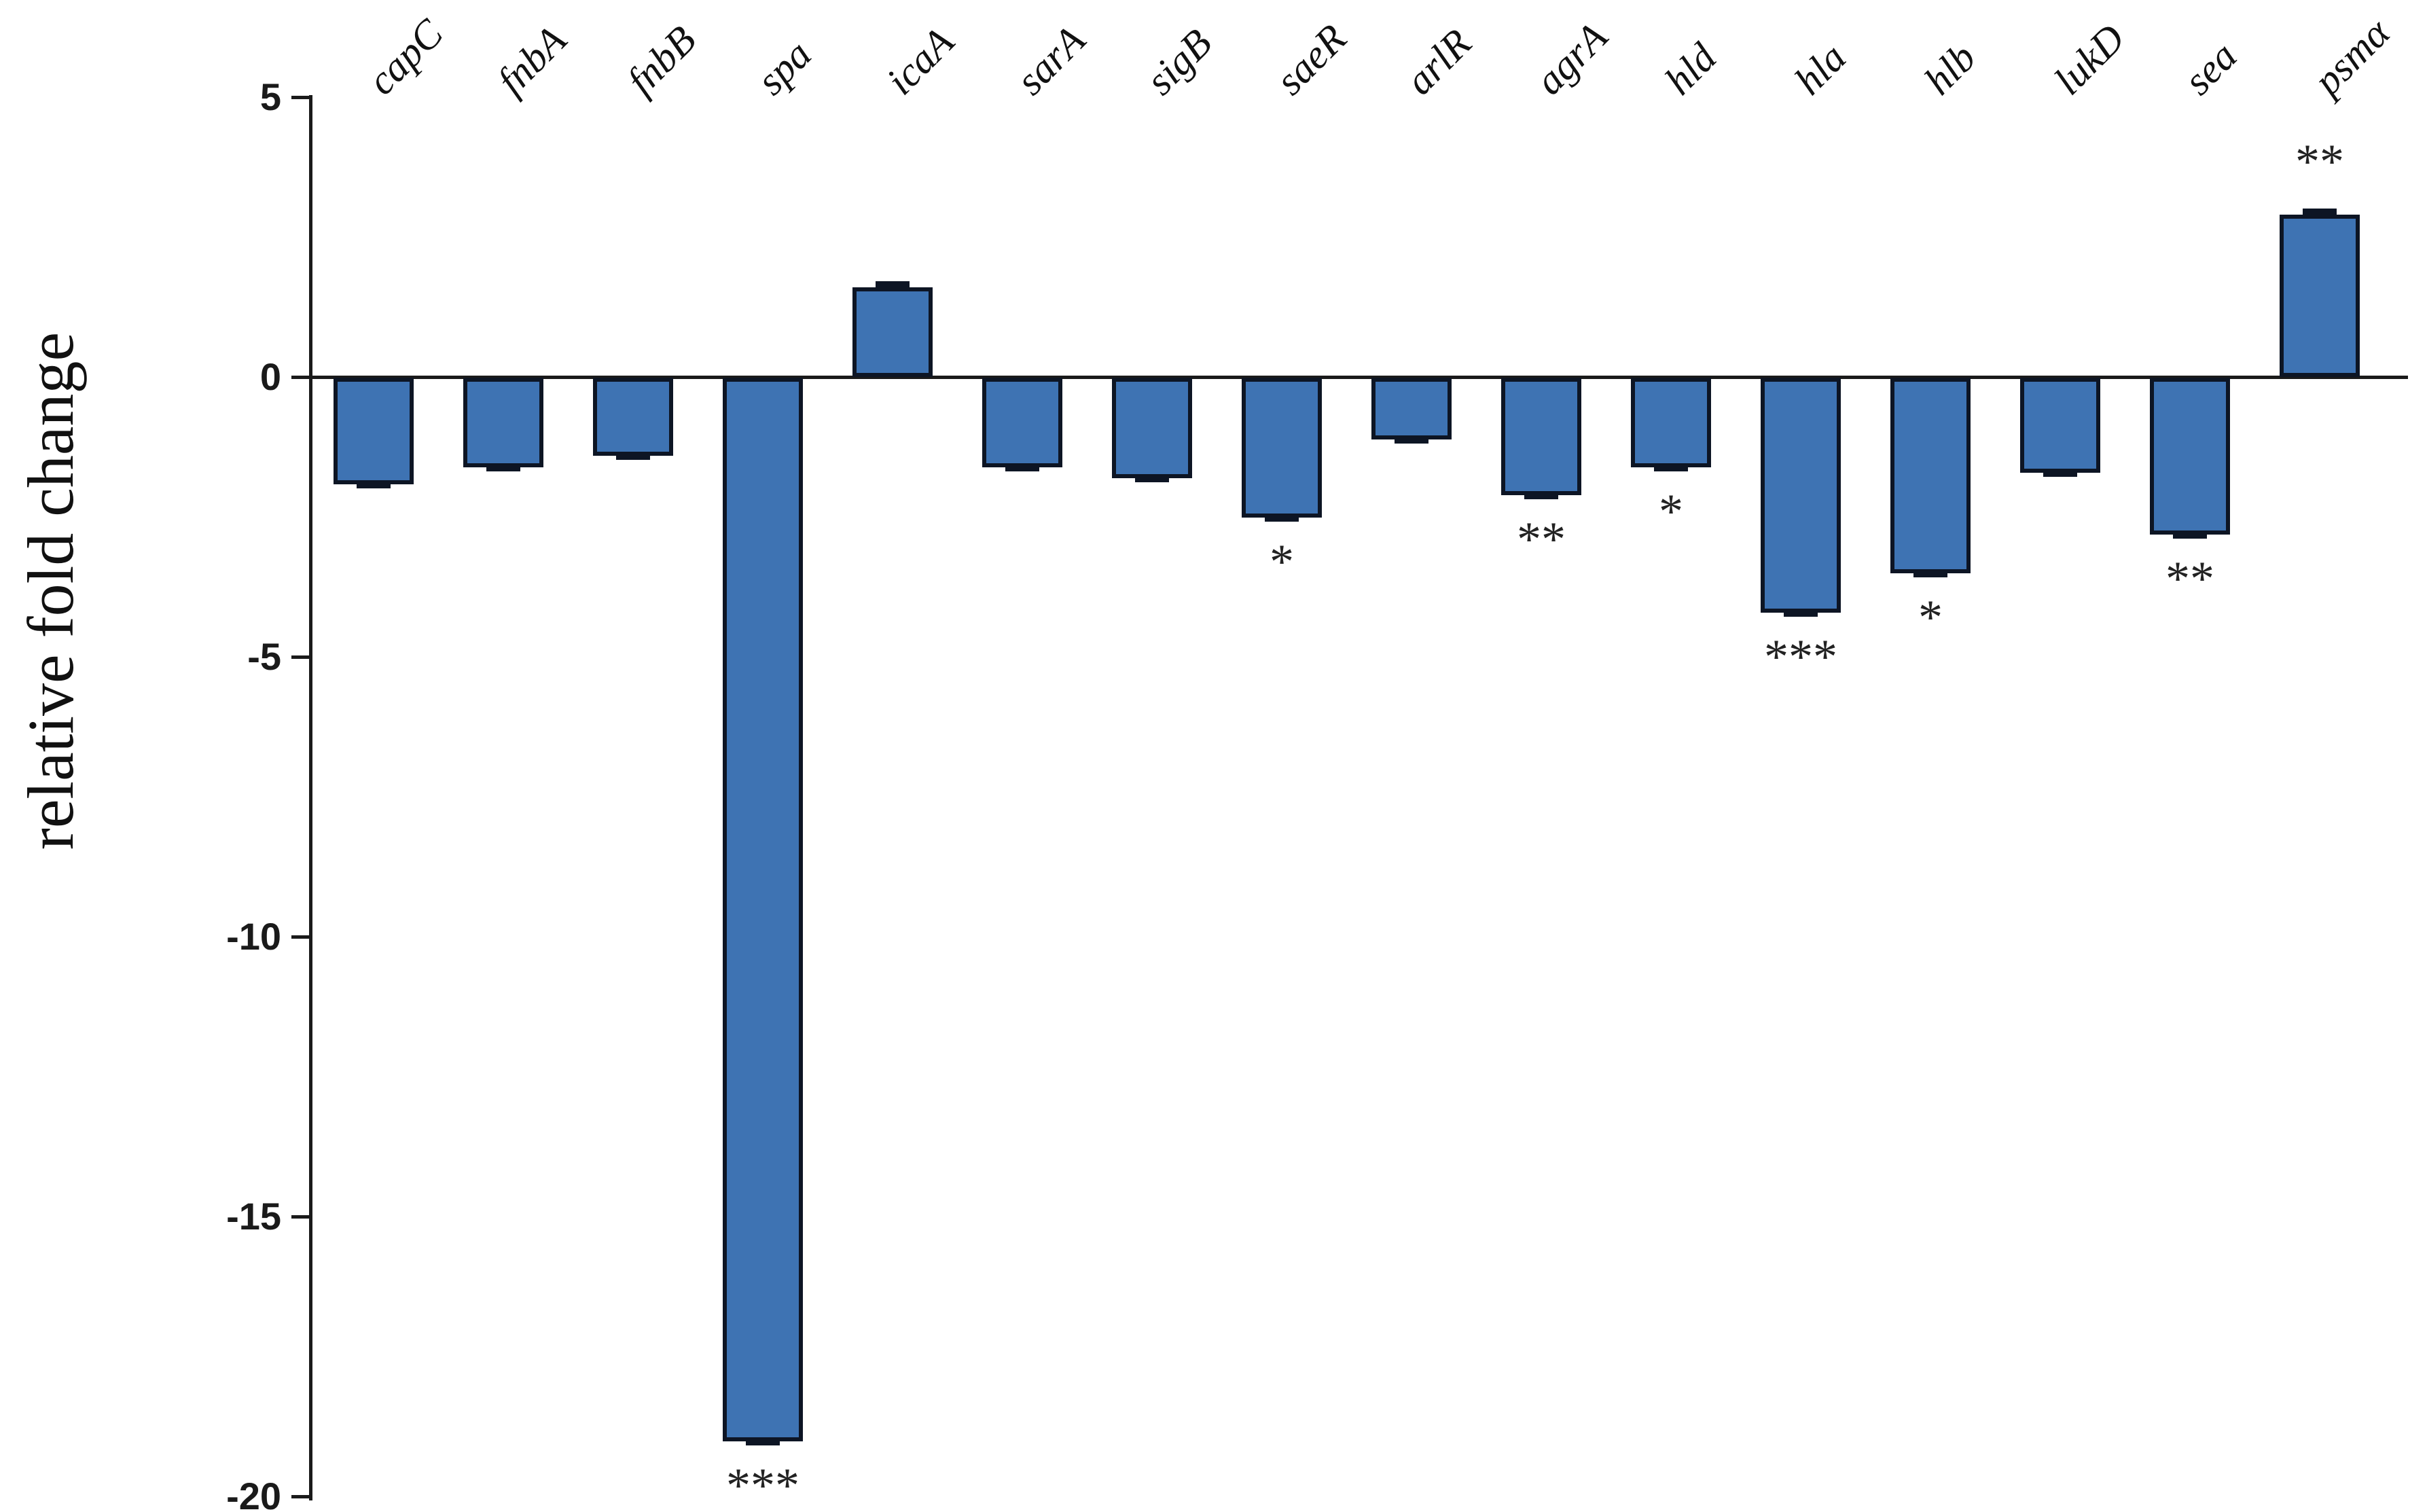 The width and height of the screenshot is (2427, 1512). What do you see at coordinates (1282, 448) in the screenshot?
I see `bar-saeR` at bounding box center [1282, 448].